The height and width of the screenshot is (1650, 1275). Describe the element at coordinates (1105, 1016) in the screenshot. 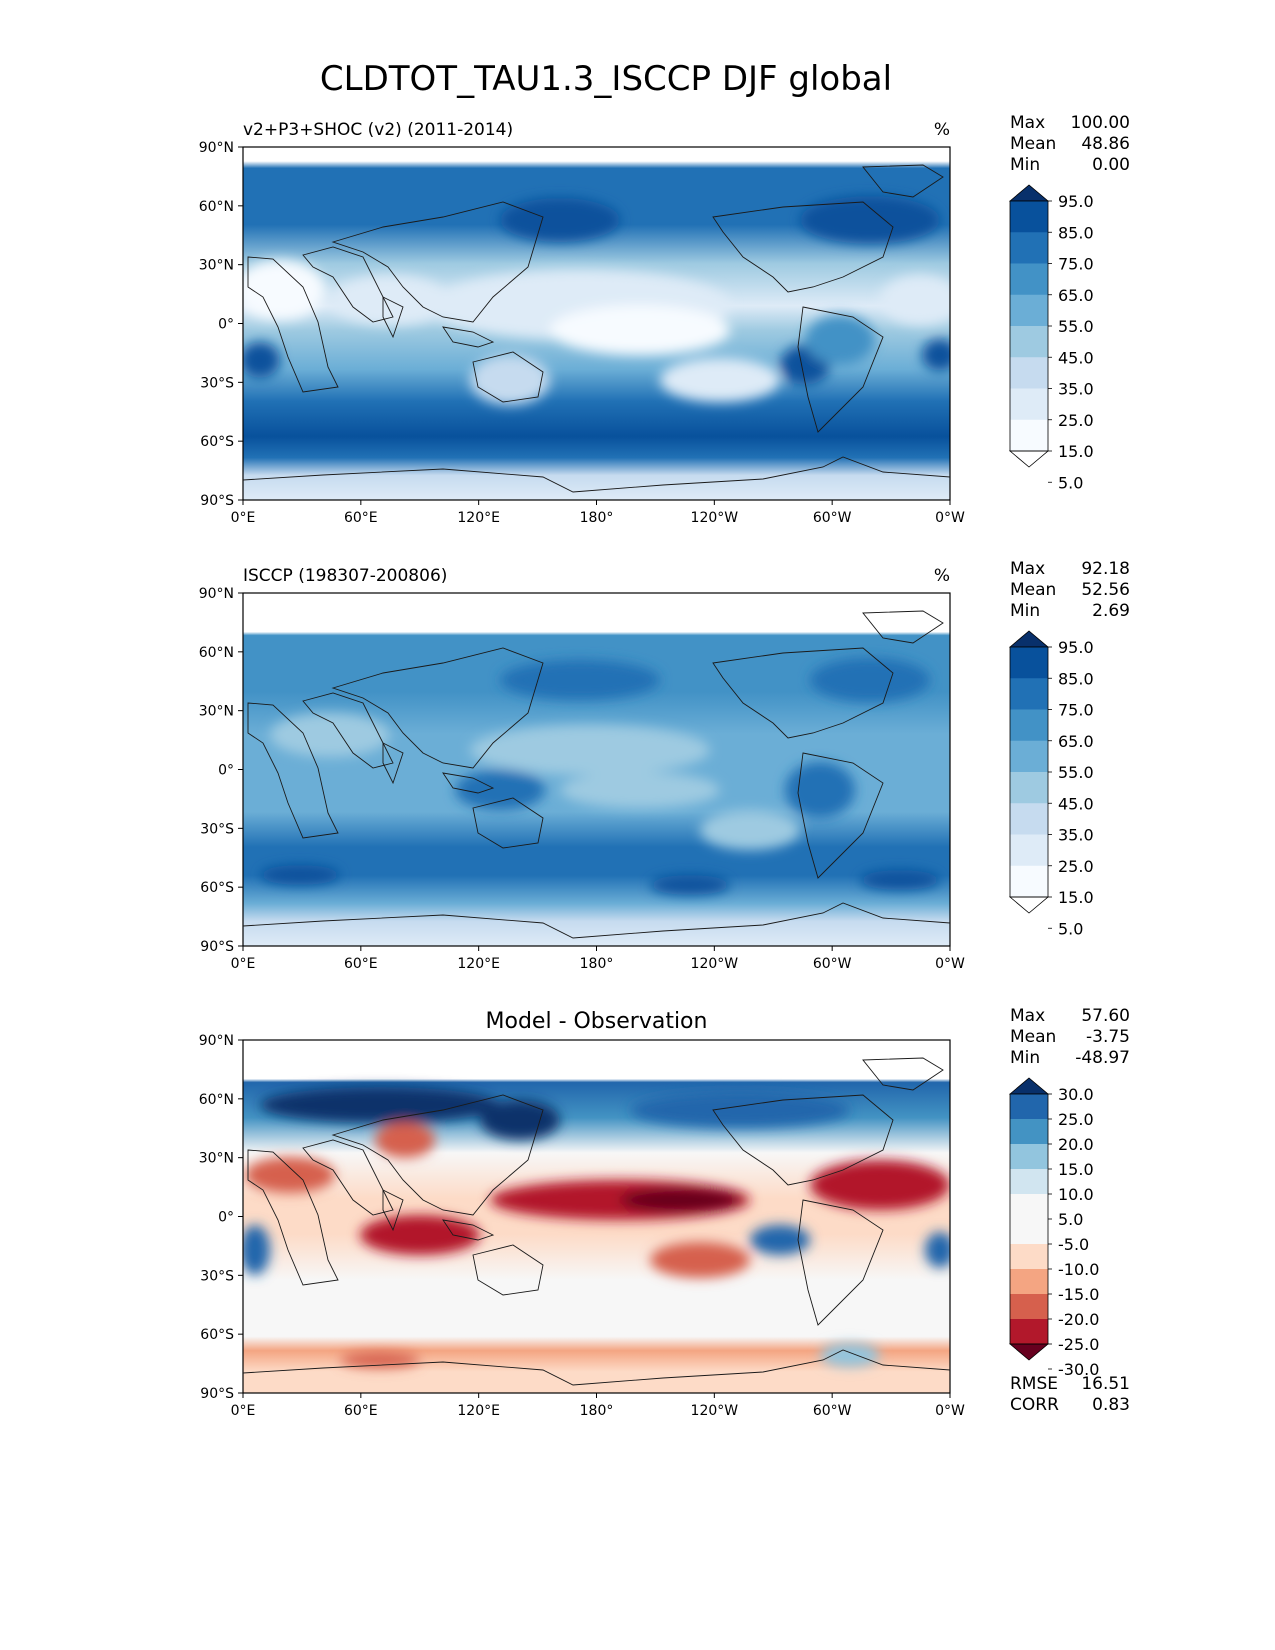

I see `stat-value: 57.60` at that location.